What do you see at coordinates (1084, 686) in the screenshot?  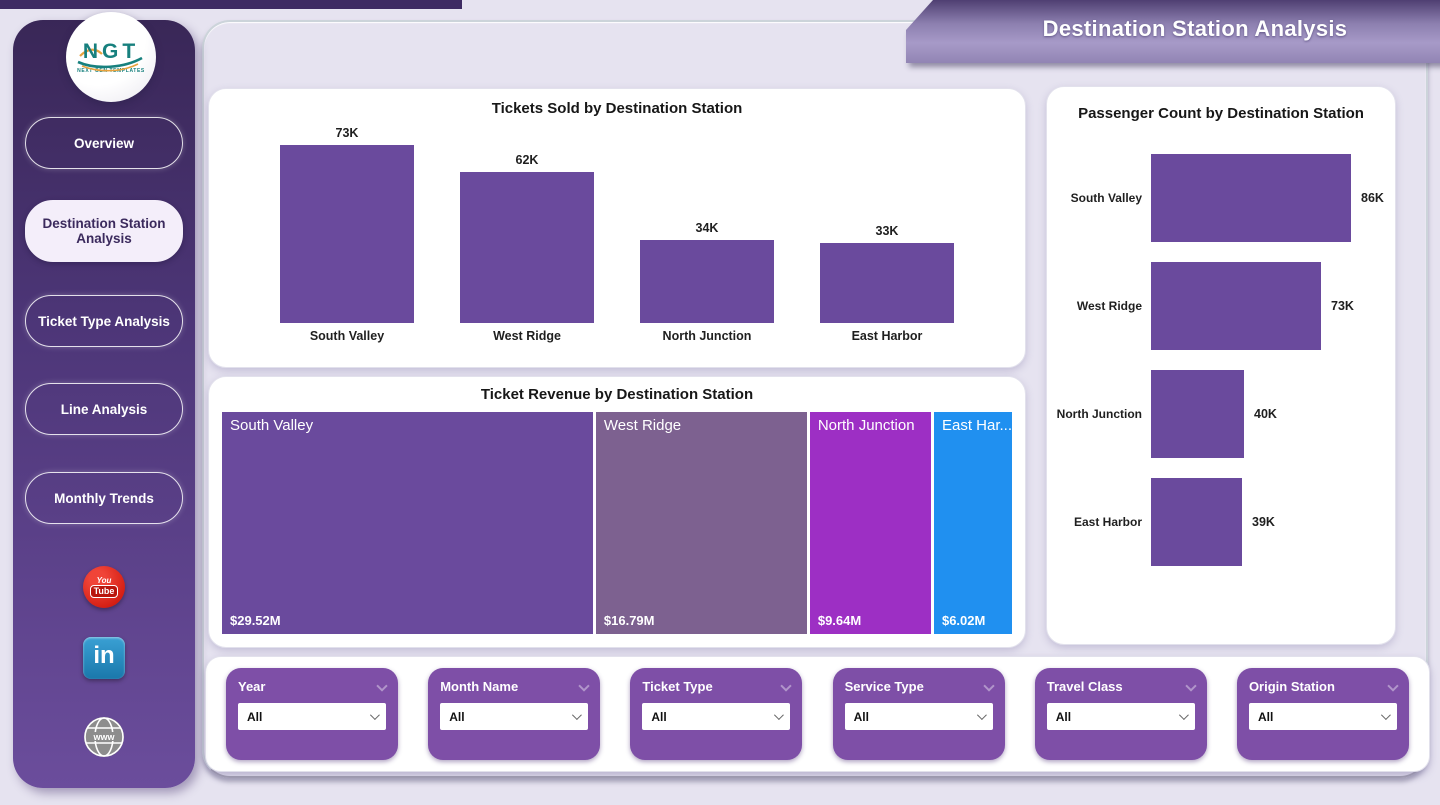 I see `travel-class-slicer-label: Travel Class` at bounding box center [1084, 686].